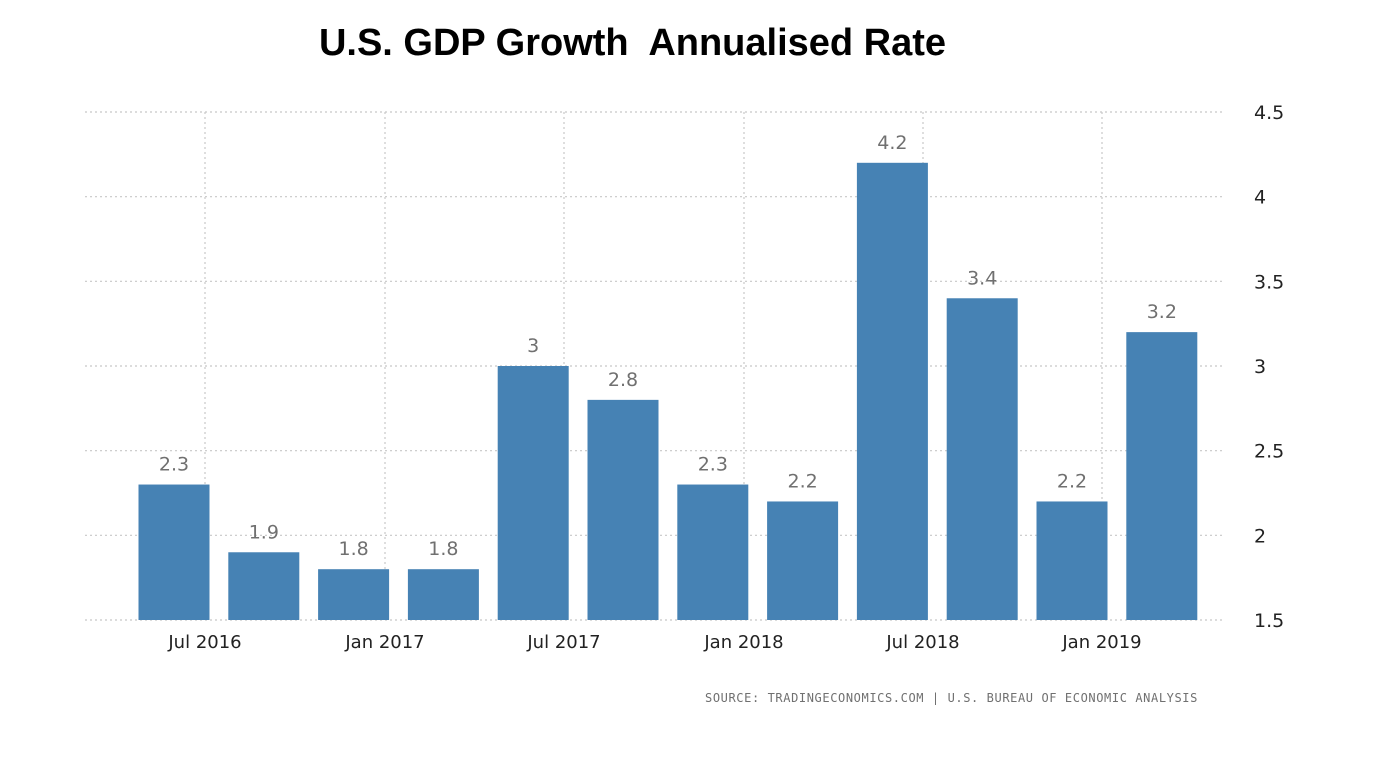  What do you see at coordinates (922, 642) in the screenshot?
I see `x-tick-label: Jul 2018` at bounding box center [922, 642].